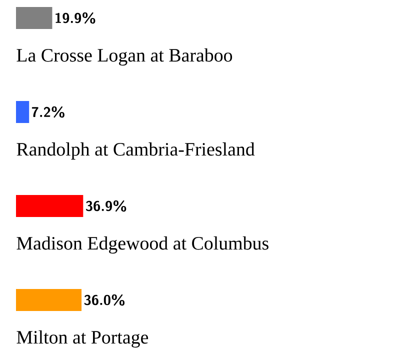 This screenshot has width=397, height=359. Describe the element at coordinates (75, 18) in the screenshot. I see `data-label: 19.9%` at that location.